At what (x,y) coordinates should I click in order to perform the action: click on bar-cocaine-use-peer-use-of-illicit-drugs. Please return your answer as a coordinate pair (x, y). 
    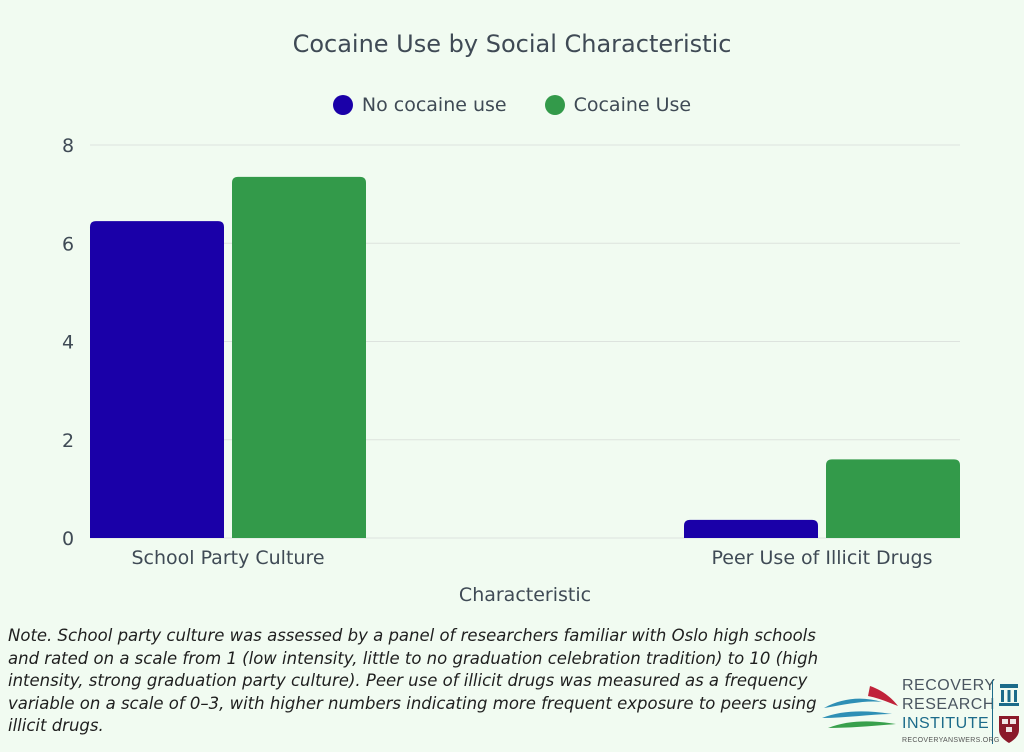
    Looking at the image, I should click on (893, 498).